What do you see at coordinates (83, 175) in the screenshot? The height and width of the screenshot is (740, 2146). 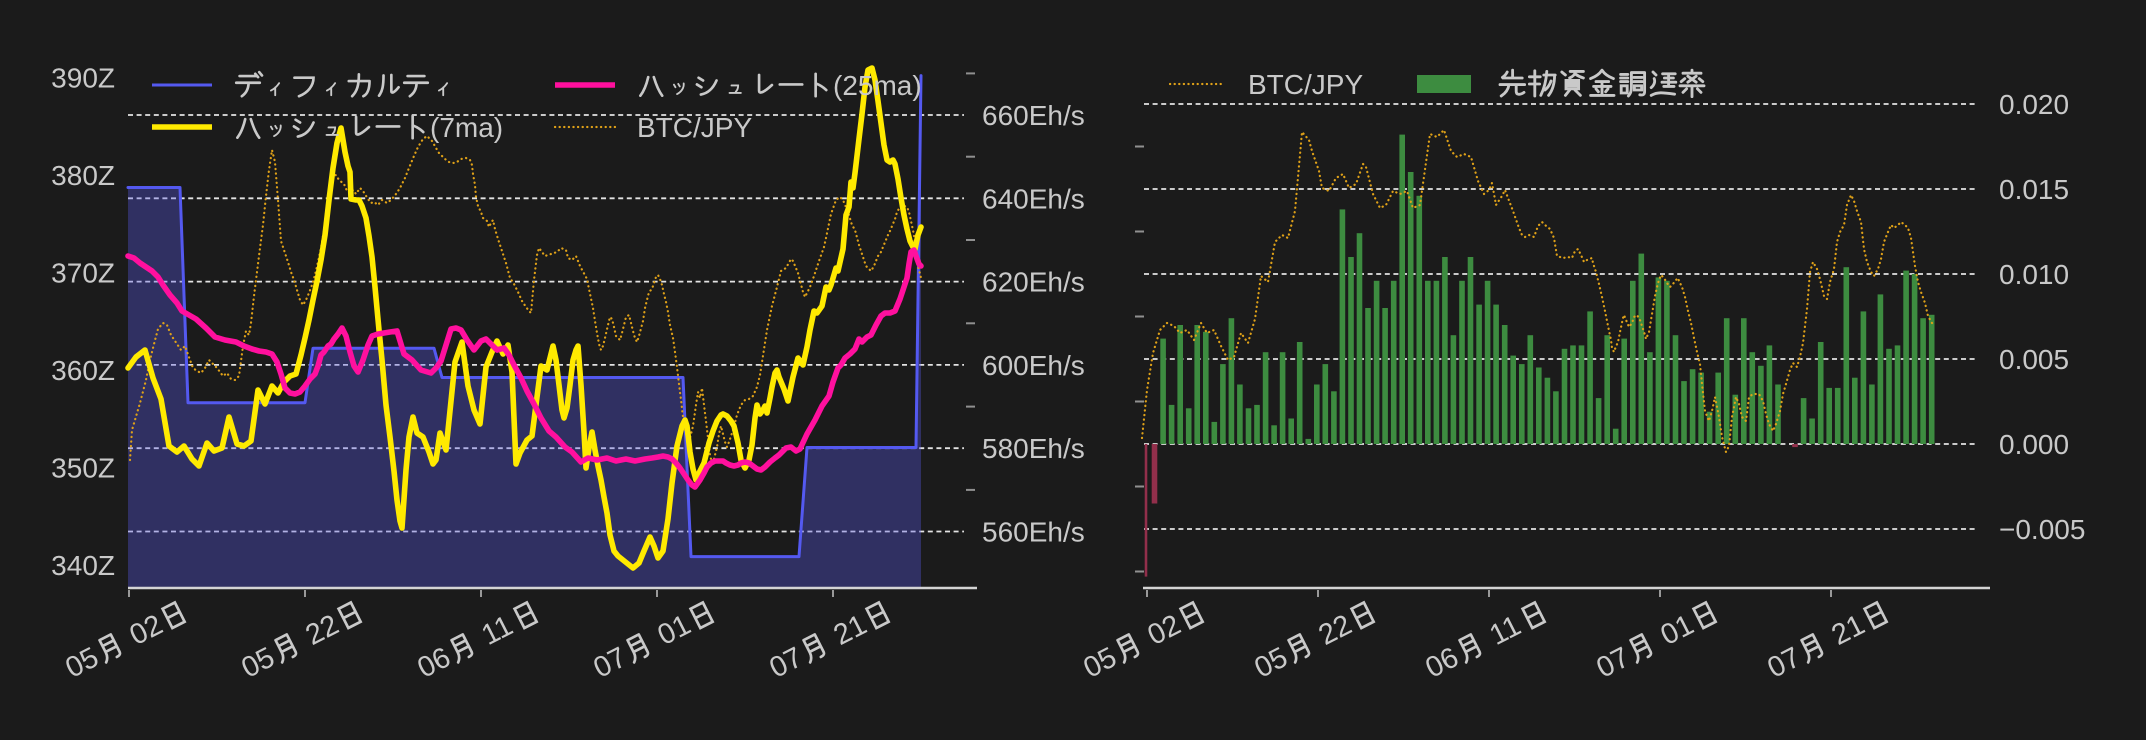 I see `svg-text: 380Z` at bounding box center [83, 175].